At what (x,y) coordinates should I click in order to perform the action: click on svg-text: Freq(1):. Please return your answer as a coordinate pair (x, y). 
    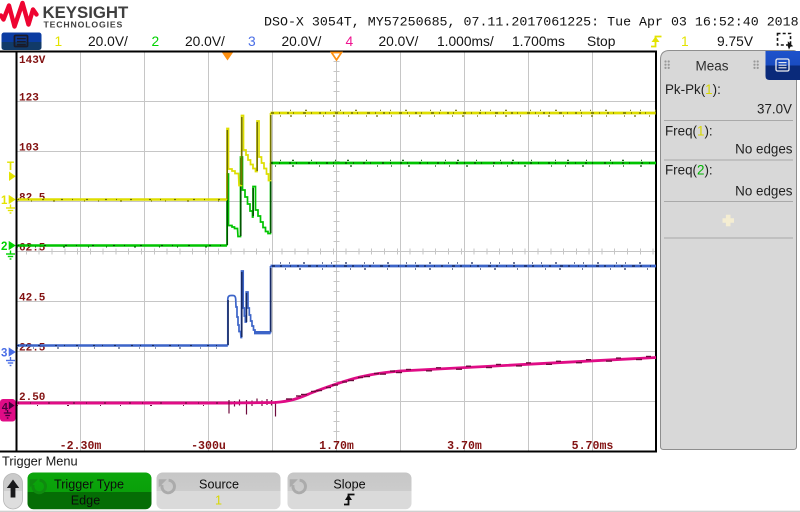
    Looking at the image, I should click on (689, 131).